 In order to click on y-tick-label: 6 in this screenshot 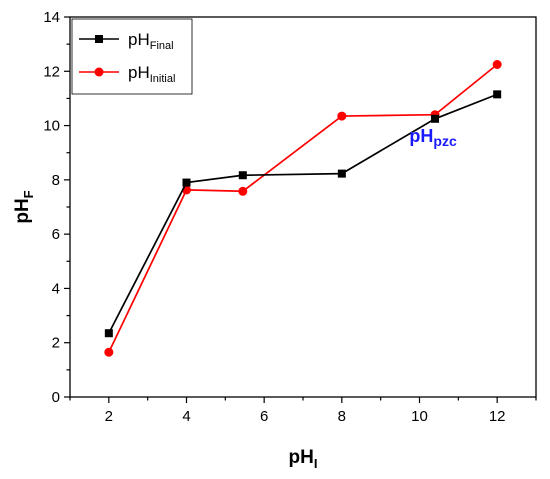, I will do `click(56, 234)`.